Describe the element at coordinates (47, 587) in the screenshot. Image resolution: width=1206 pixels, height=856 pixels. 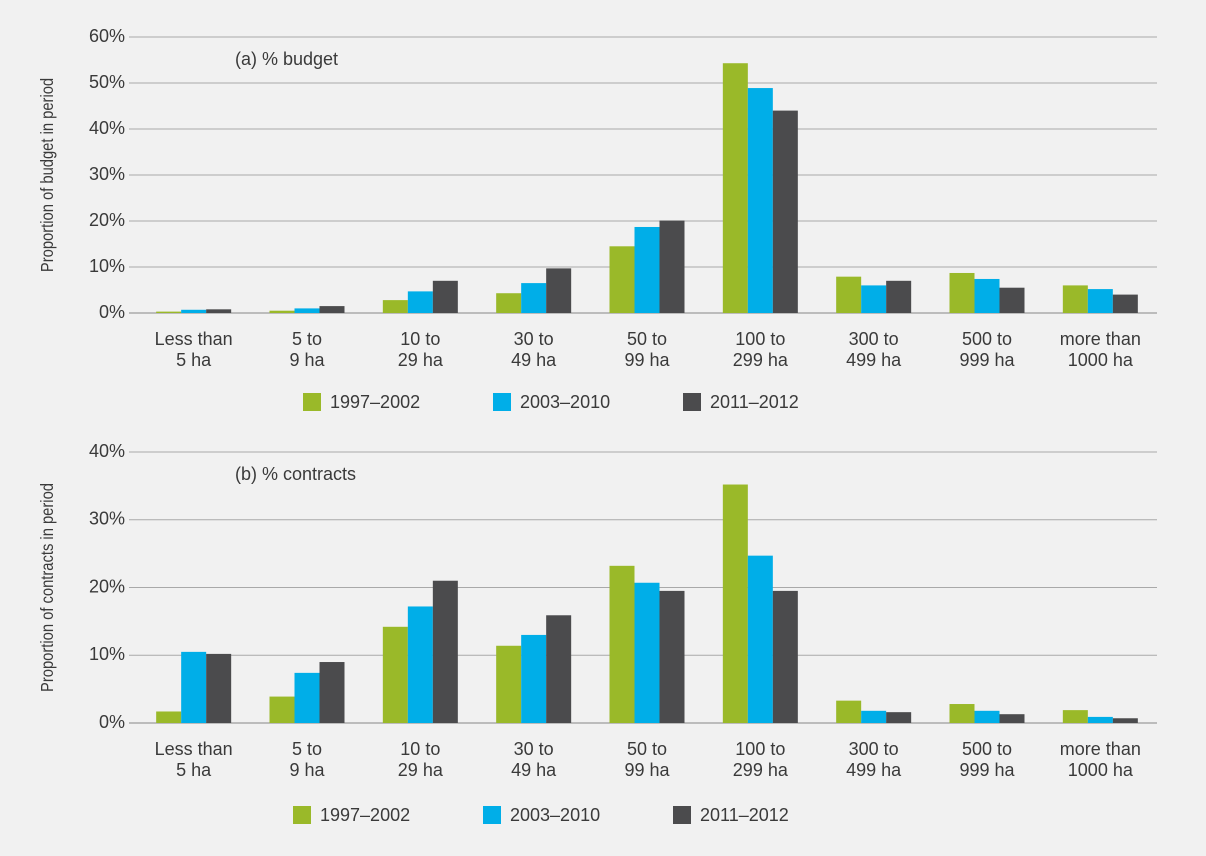
I see `y-axis-label: Proportion of contracts in period` at that location.